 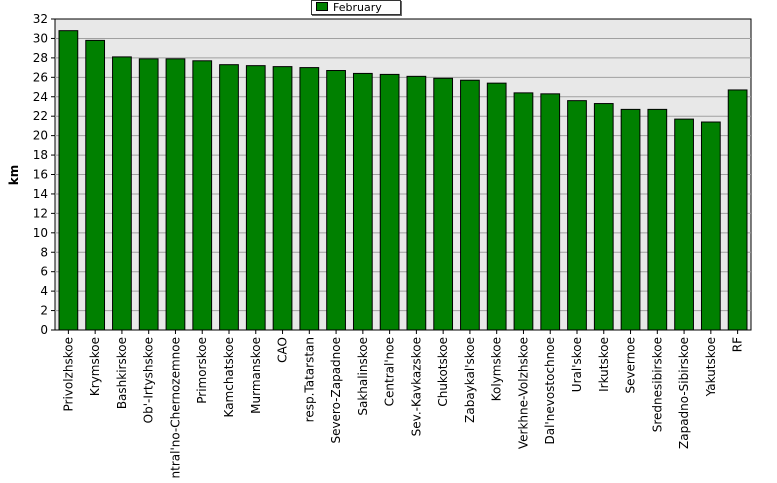 What do you see at coordinates (550, 391) in the screenshot?
I see `x-tick-label: Dal'nevostochnoe` at bounding box center [550, 391].